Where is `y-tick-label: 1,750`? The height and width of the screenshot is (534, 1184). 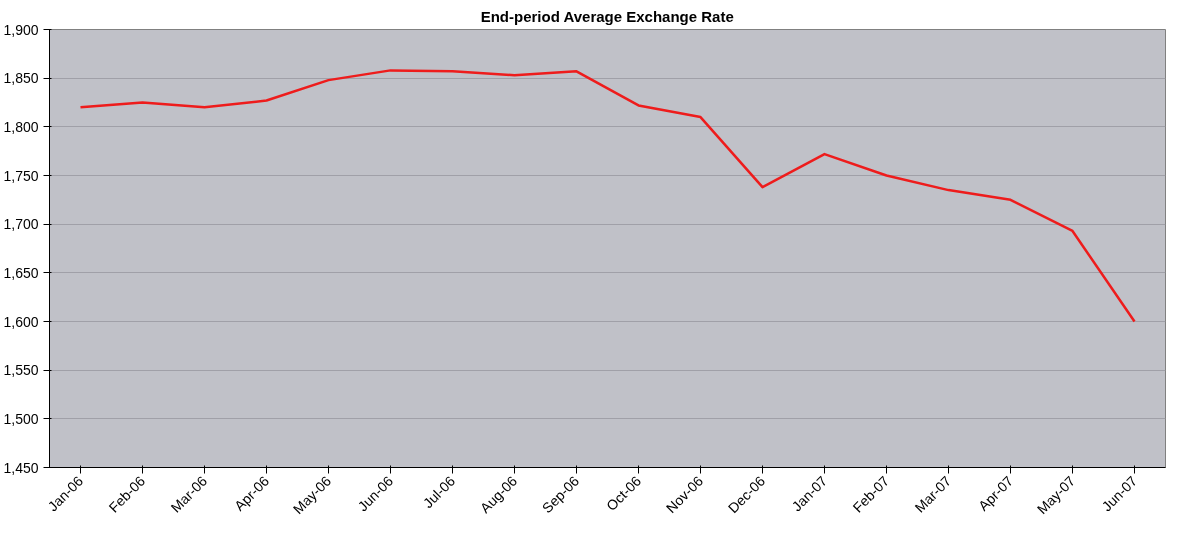 y-tick-label: 1,750 is located at coordinates (21, 175).